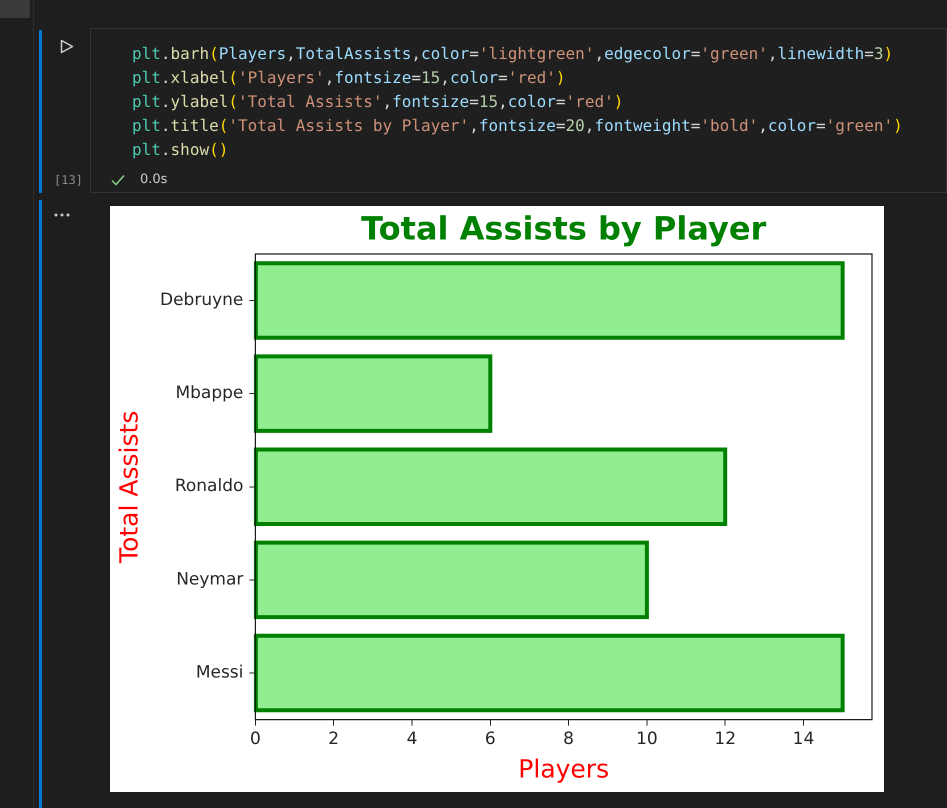  Describe the element at coordinates (490, 739) in the screenshot. I see `x-tick-label: 6` at that location.